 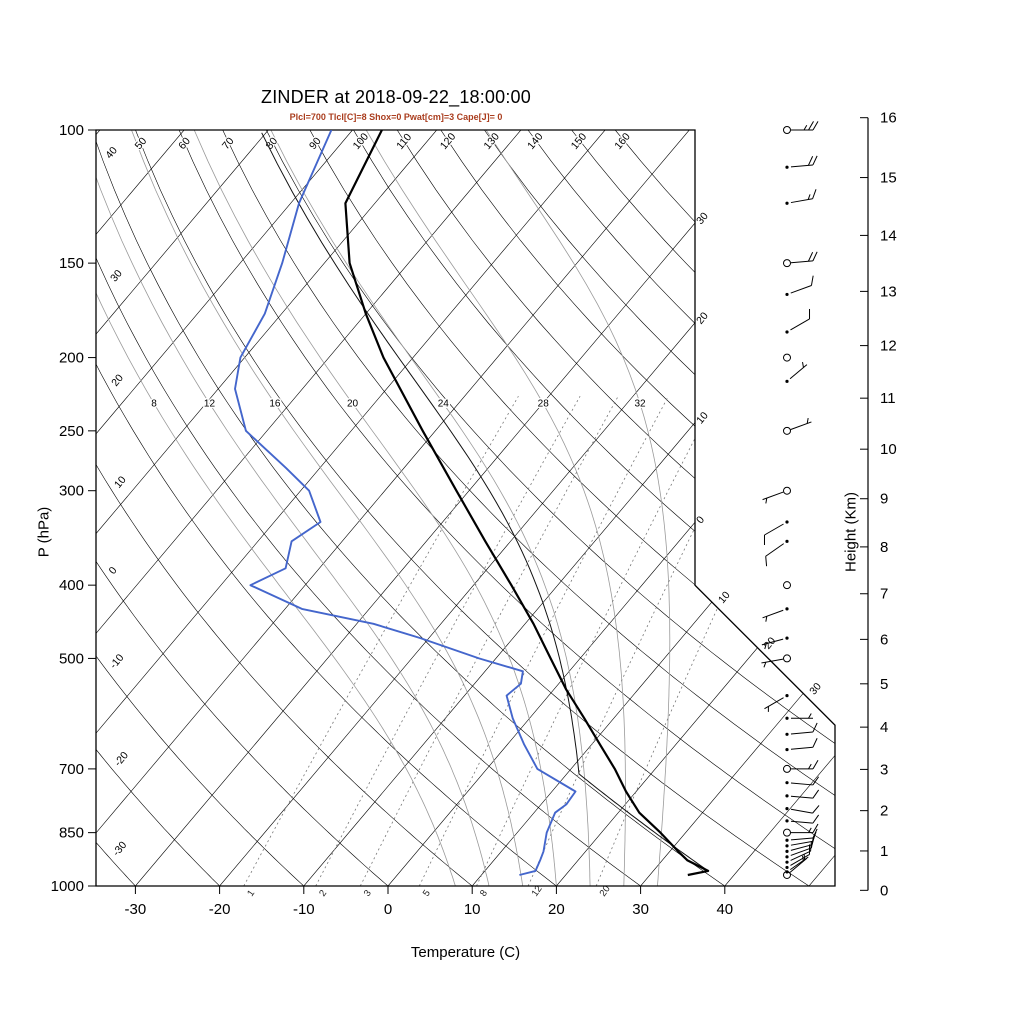 I want to click on svg-text: 850, so click(x=71, y=833).